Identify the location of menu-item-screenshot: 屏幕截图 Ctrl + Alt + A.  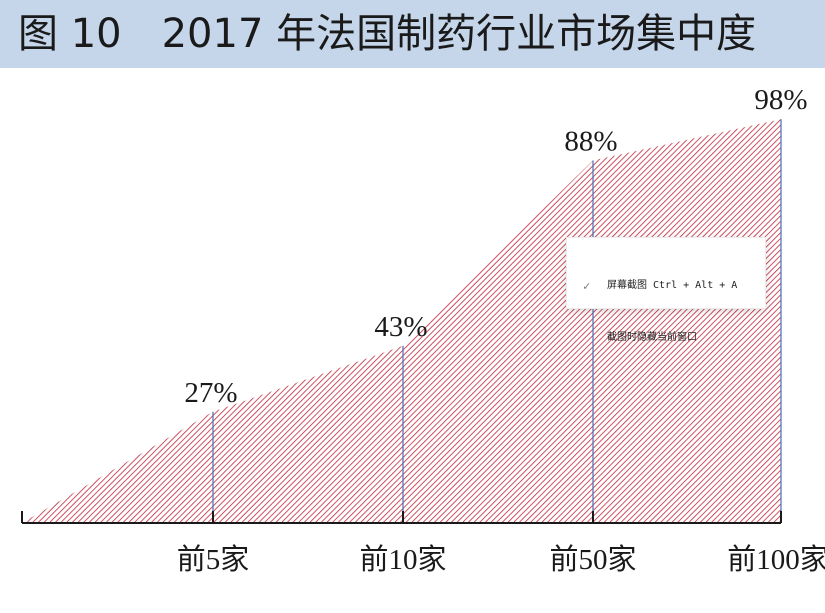
(666, 269).